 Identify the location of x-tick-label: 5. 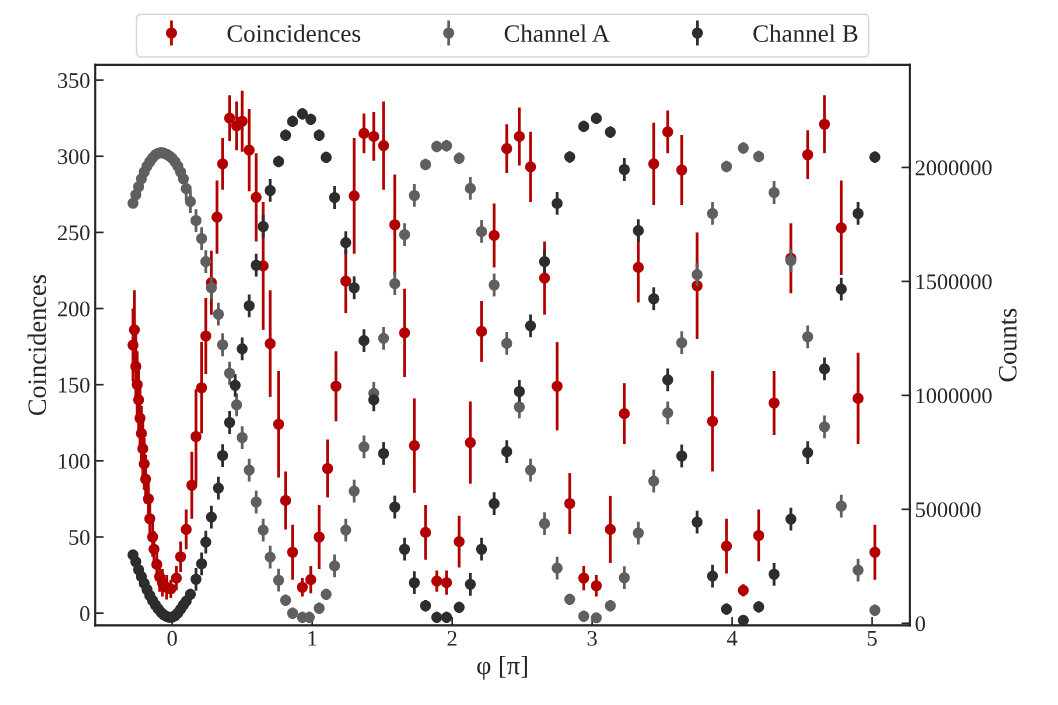
(872, 638).